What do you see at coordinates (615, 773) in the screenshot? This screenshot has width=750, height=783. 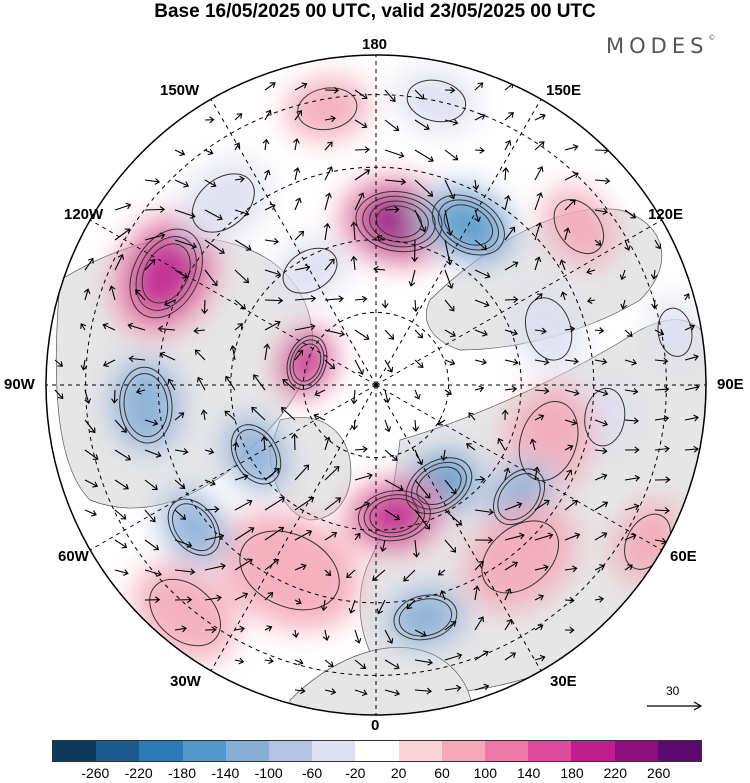 I see `colorbar-tick-label: 220` at bounding box center [615, 773].